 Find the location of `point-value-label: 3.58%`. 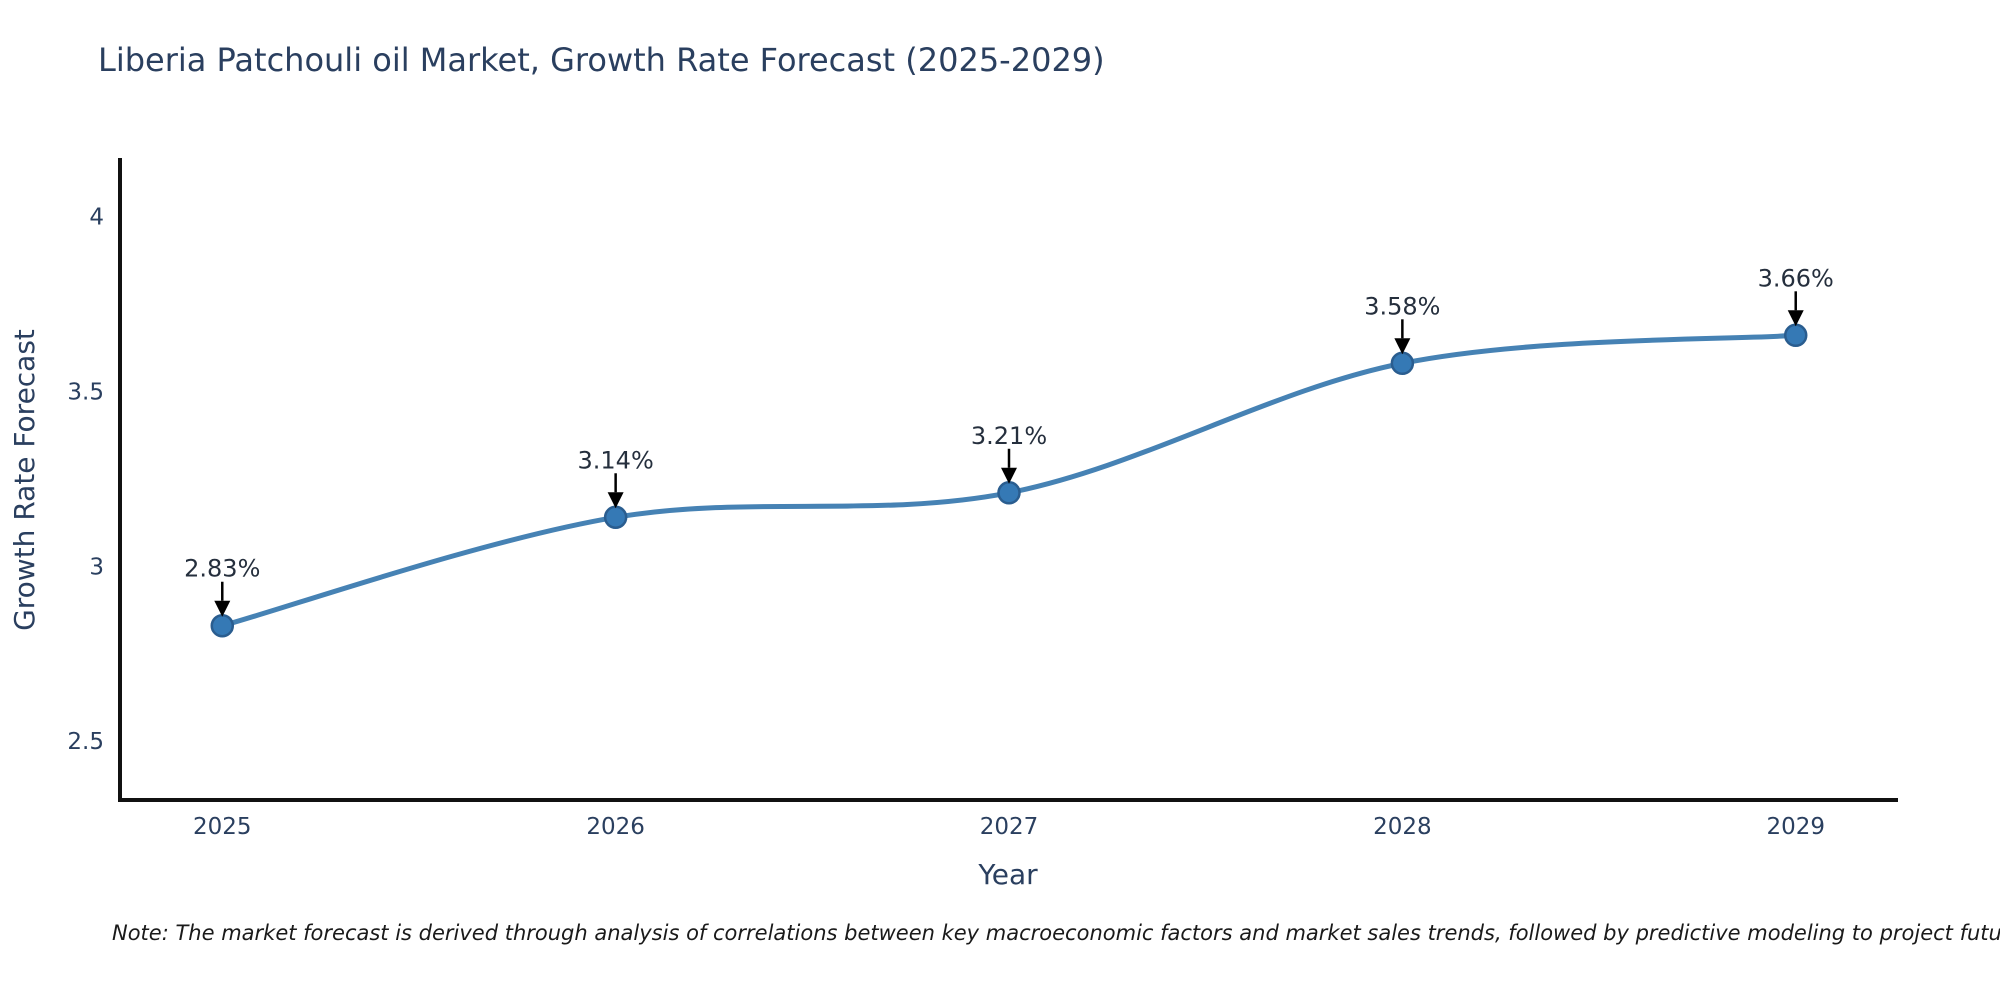

point-value-label: 3.58% is located at coordinates (1402, 306).